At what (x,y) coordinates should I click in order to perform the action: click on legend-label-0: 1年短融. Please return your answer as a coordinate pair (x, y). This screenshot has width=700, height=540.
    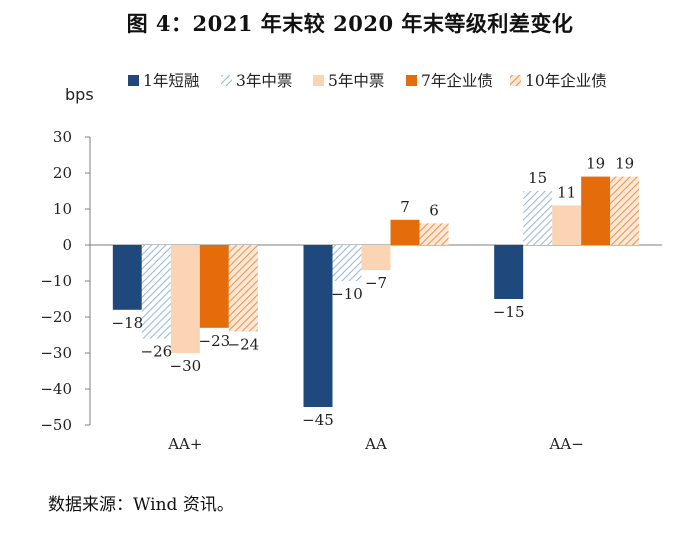
    Looking at the image, I should click on (171, 81).